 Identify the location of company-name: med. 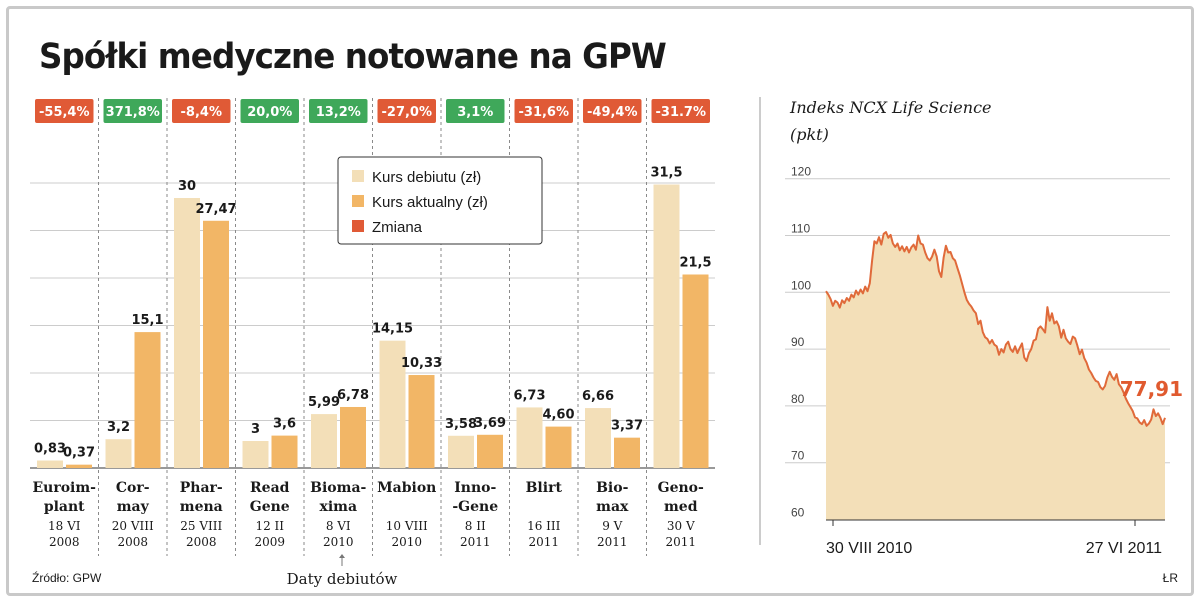
(681, 507).